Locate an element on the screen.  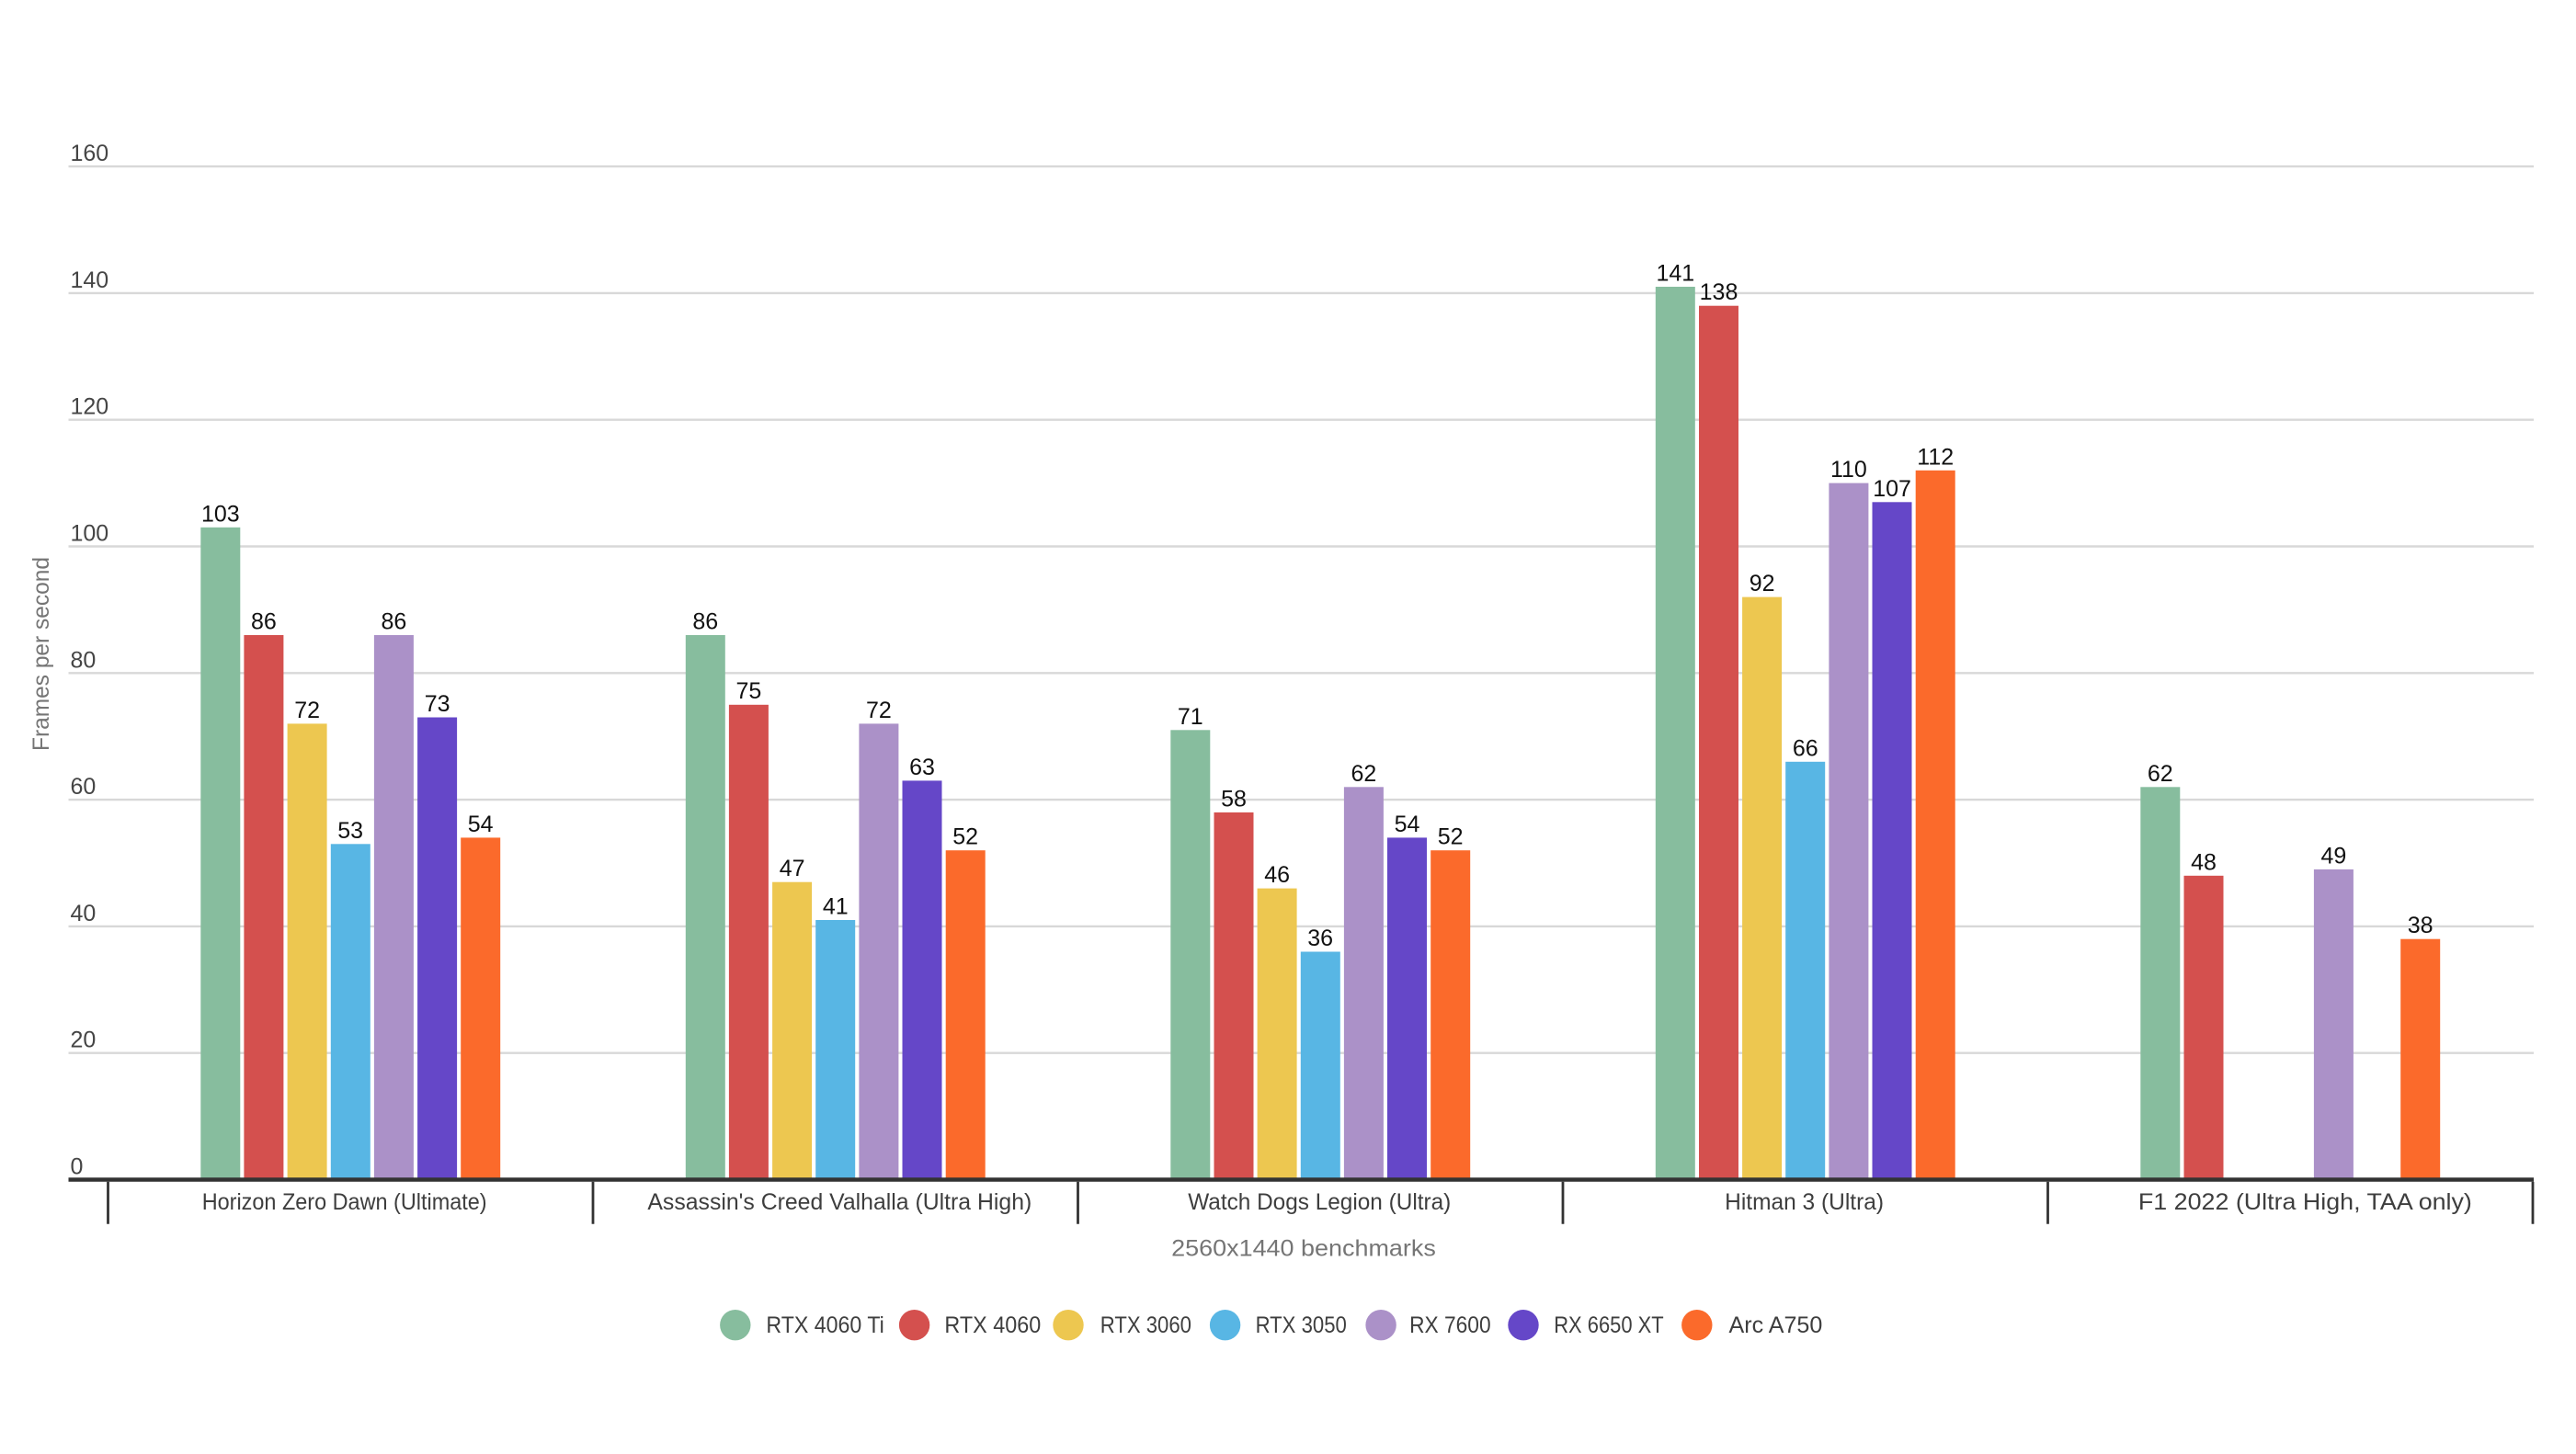
svg-text: 36 is located at coordinates (1320, 939).